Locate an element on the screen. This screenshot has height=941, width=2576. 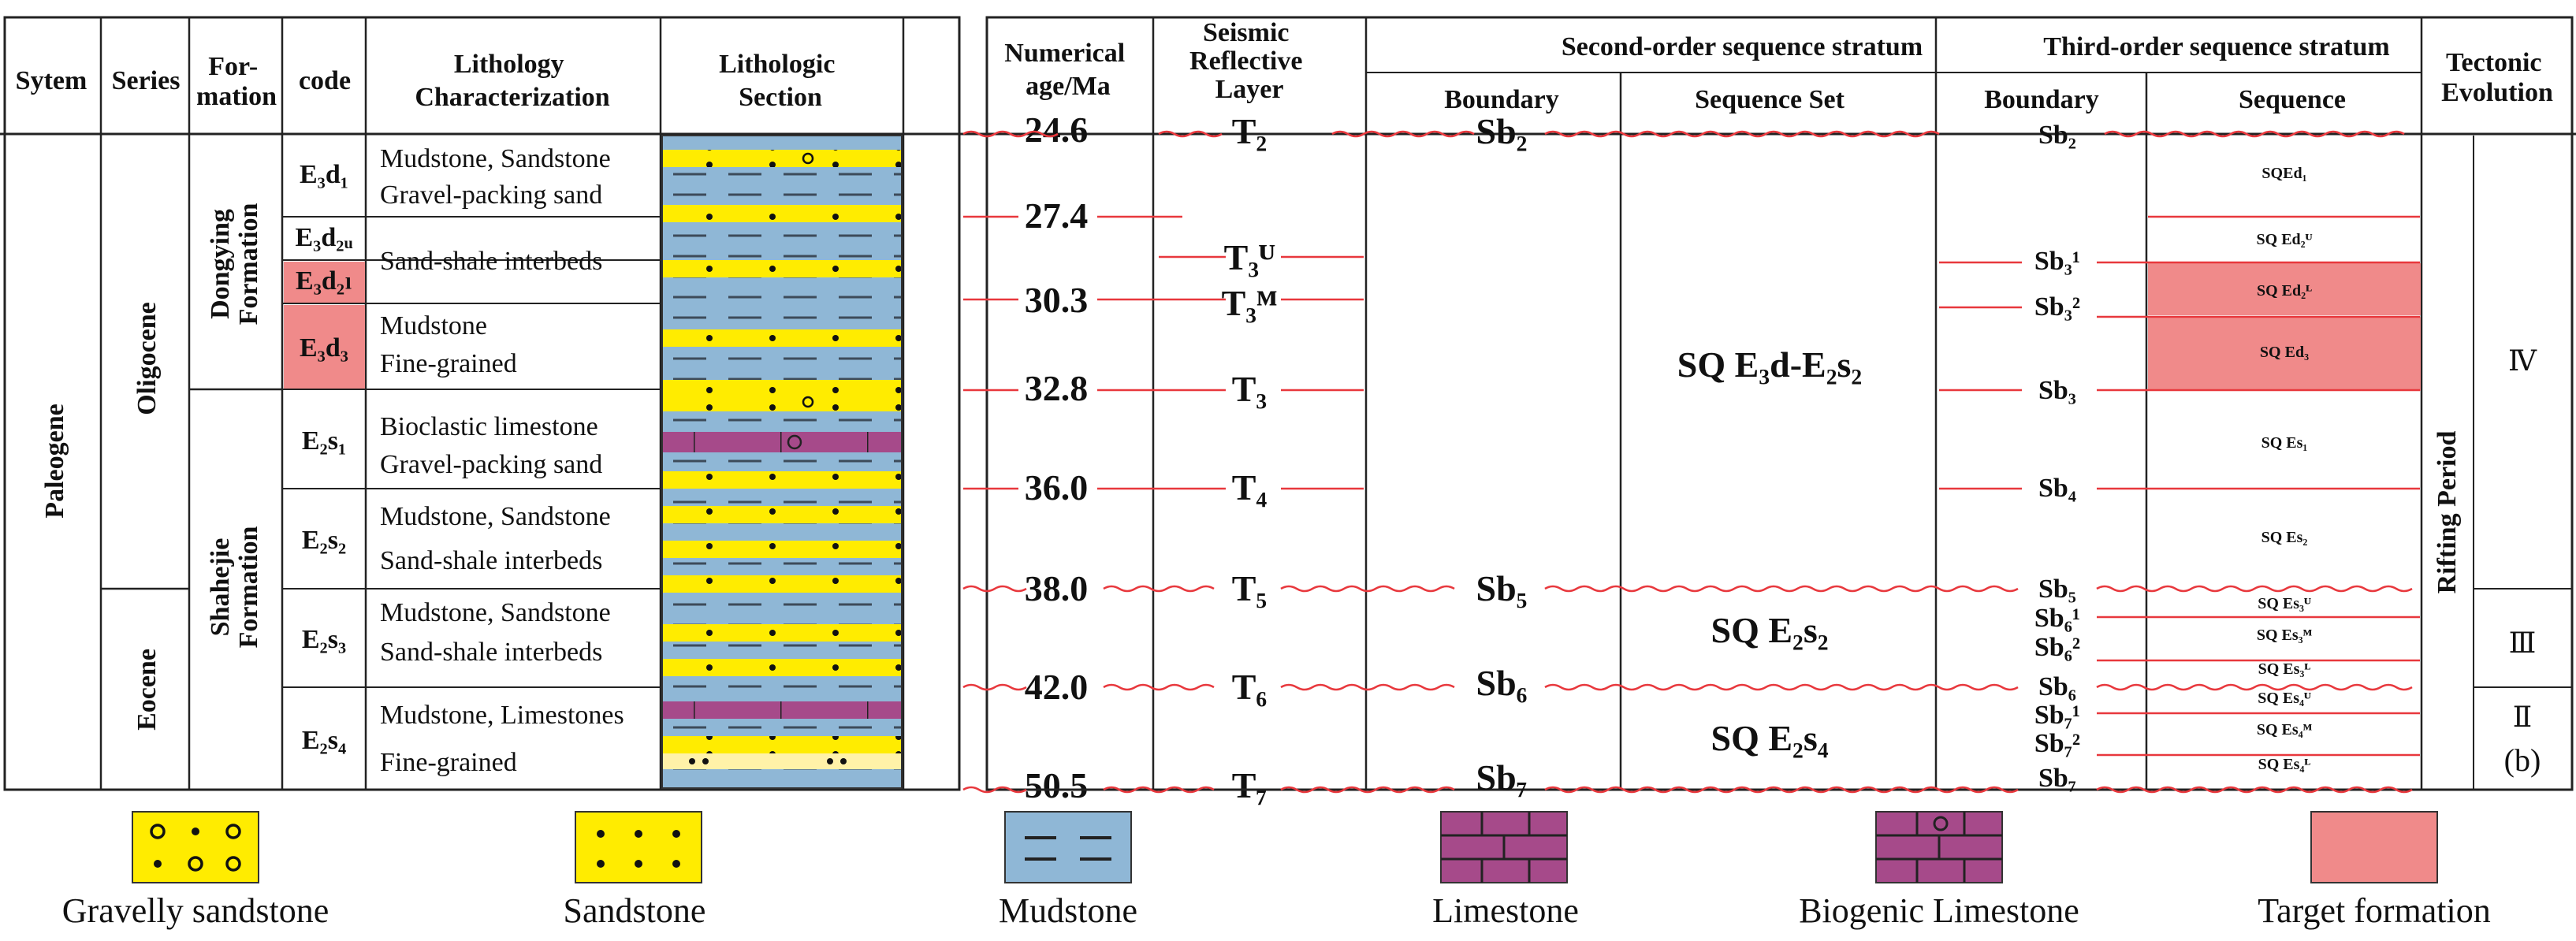
legend-target-formation: Target formation is located at coordinates (2374, 870).